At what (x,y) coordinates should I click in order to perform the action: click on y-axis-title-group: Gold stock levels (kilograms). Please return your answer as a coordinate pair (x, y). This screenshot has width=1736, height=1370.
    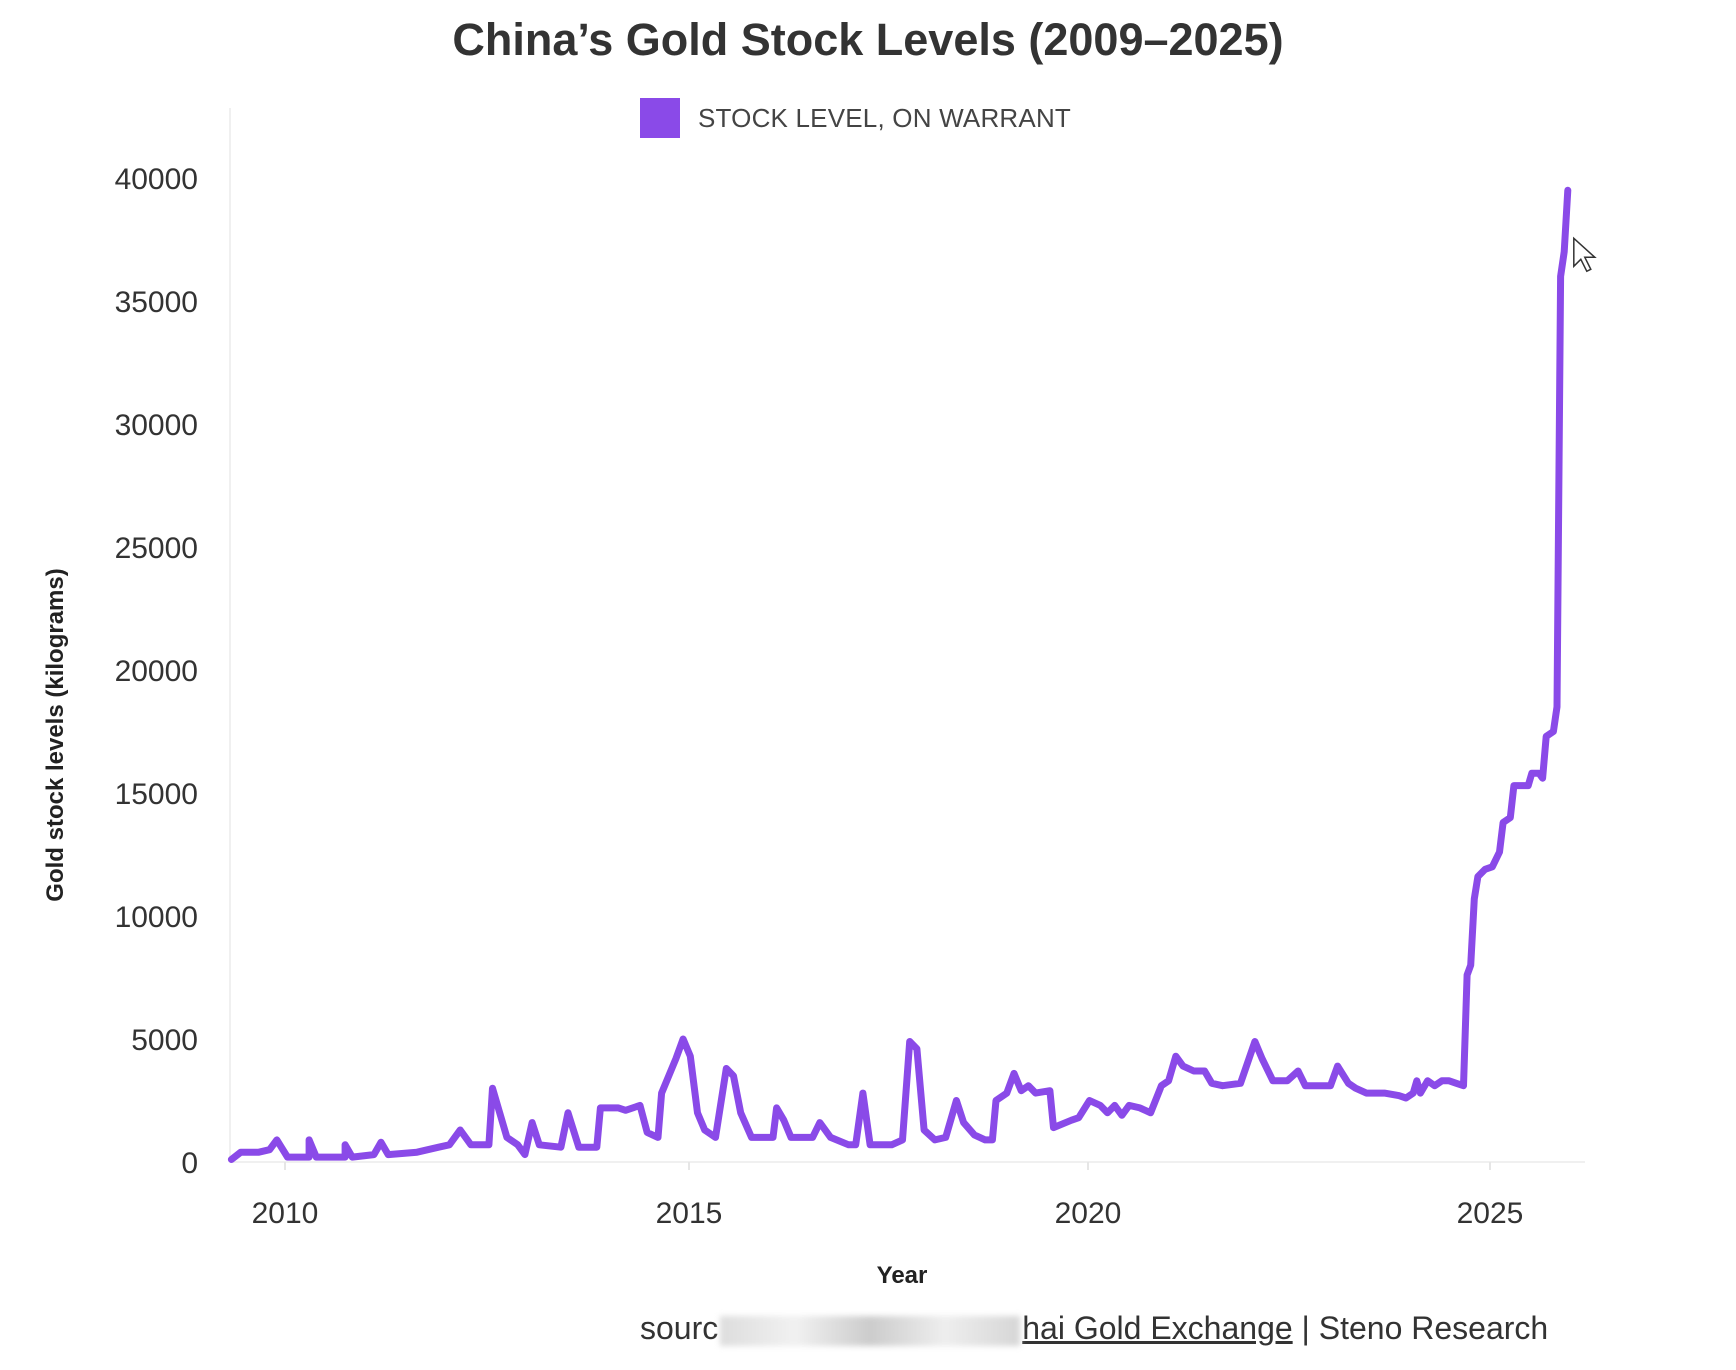
    Looking at the image, I should click on (55, 734).